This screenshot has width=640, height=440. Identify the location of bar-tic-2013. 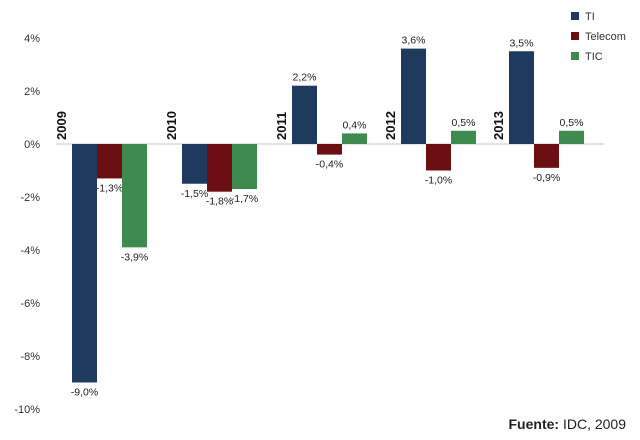
(571, 137).